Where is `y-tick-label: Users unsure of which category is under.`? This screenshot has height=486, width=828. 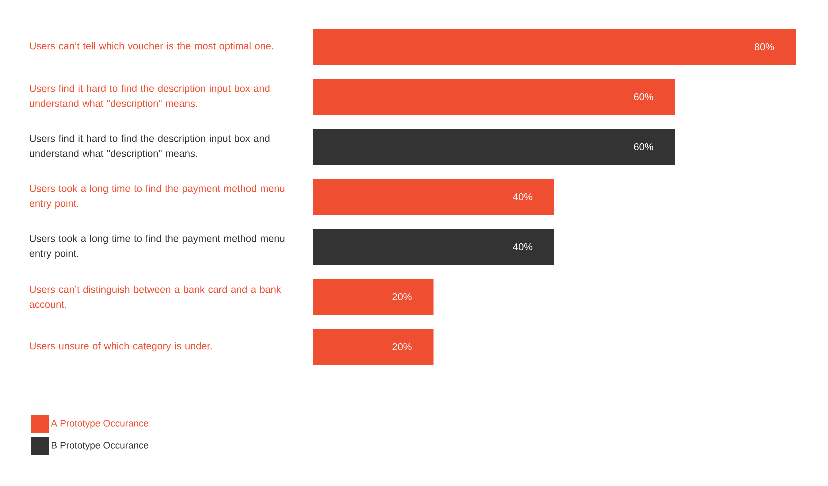
y-tick-label: Users unsure of which category is under. is located at coordinates (121, 347).